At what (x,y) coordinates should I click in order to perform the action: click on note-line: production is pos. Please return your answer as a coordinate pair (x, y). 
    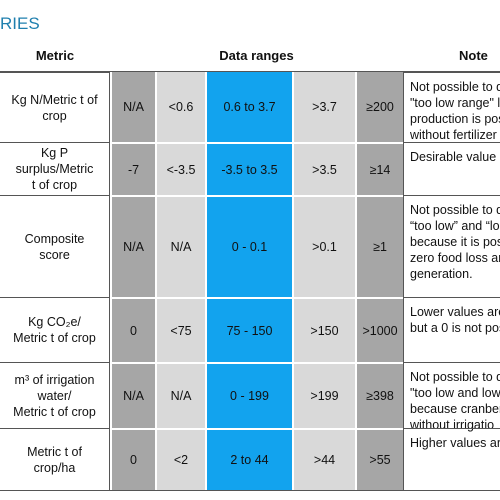
    Looking at the image, I should click on (455, 119).